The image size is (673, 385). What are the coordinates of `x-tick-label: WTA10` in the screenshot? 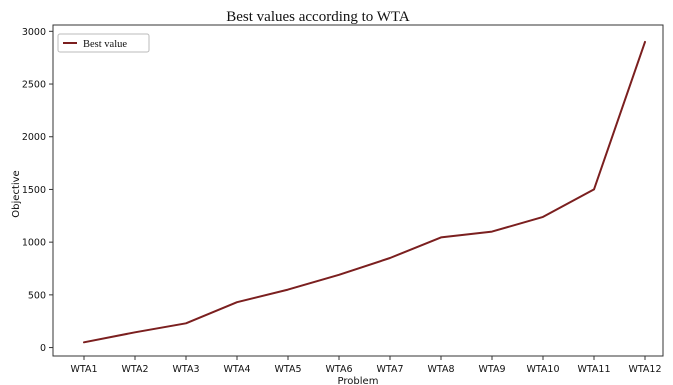 It's located at (542, 369).